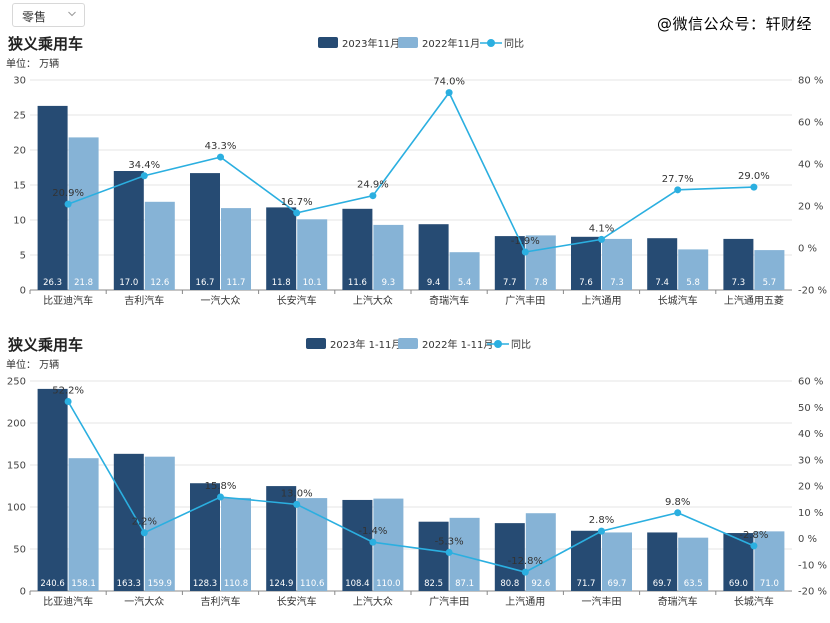  I want to click on c1-x-tick-label: 长城汽车, so click(754, 601).